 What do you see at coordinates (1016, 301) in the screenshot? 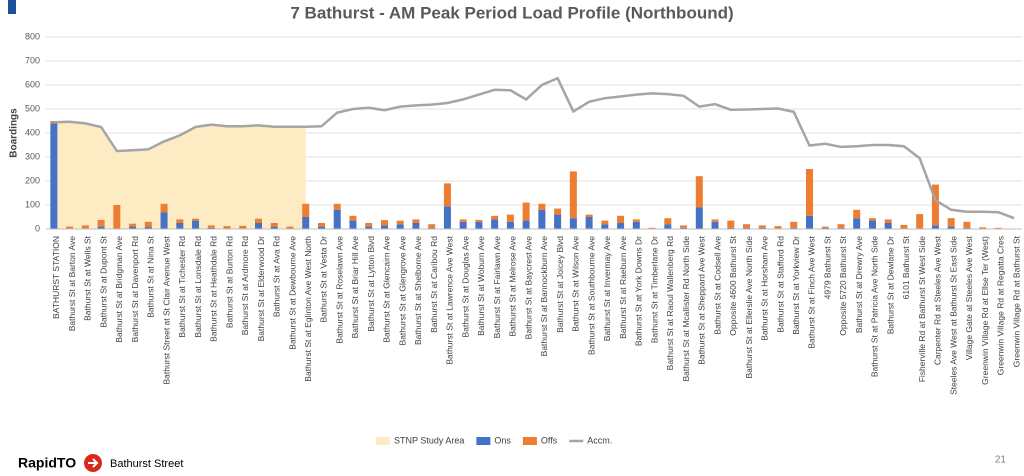
I see `x-tick-label: Greenwin Village Rd at Bathurst St` at bounding box center [1016, 301].